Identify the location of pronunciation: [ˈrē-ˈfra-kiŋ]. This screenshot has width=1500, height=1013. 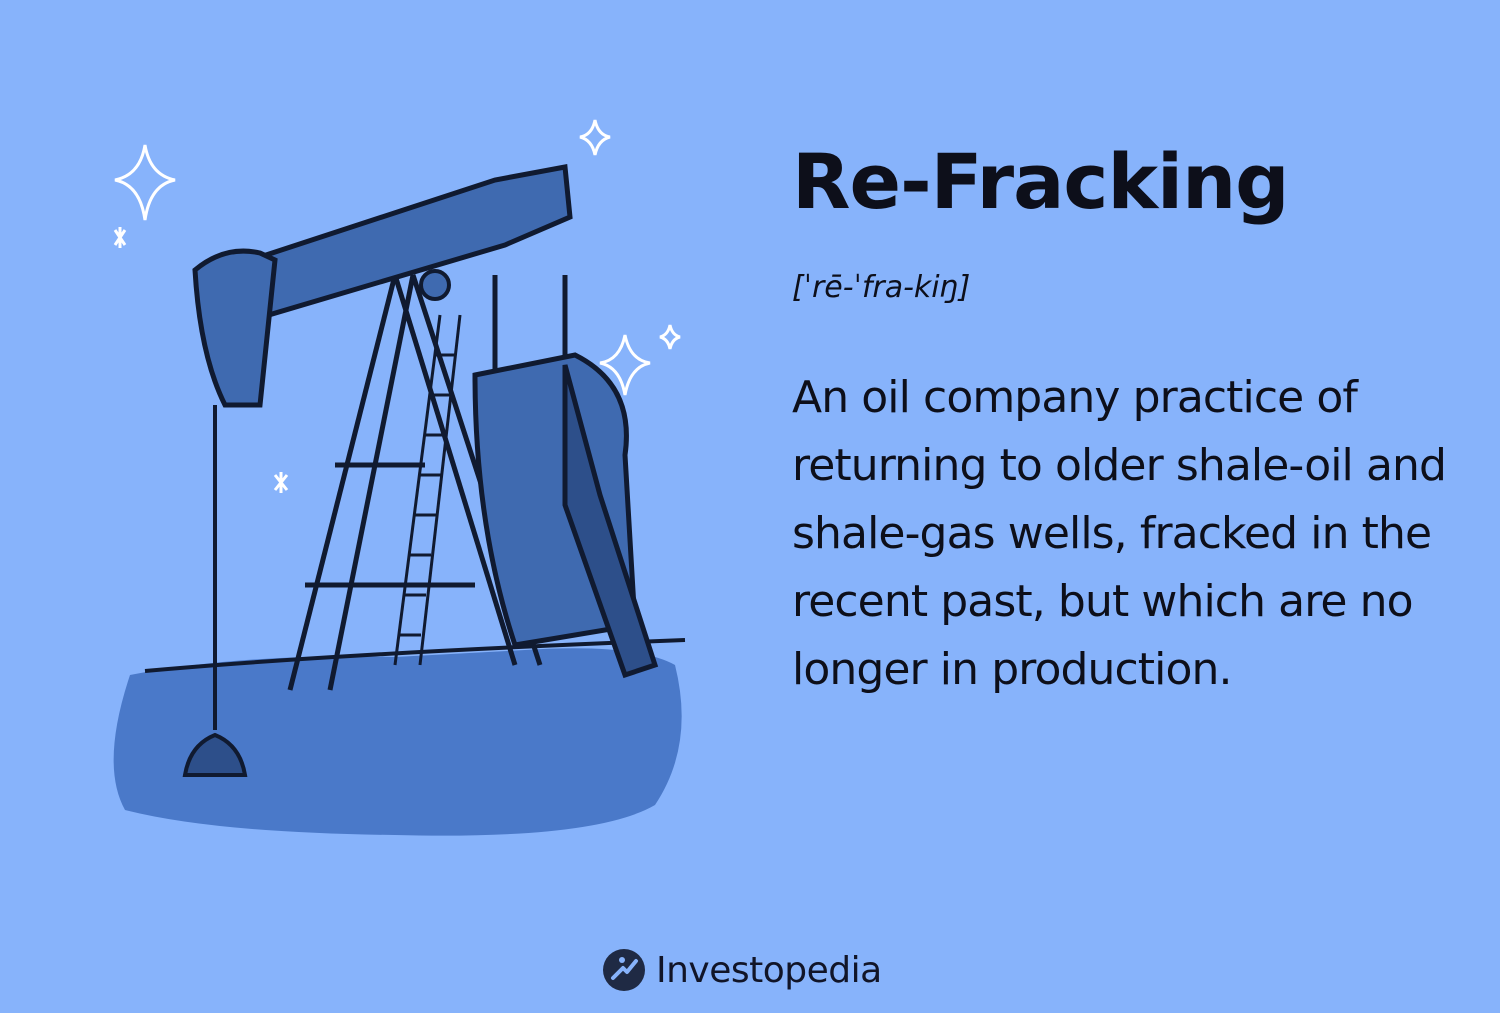
(881, 287).